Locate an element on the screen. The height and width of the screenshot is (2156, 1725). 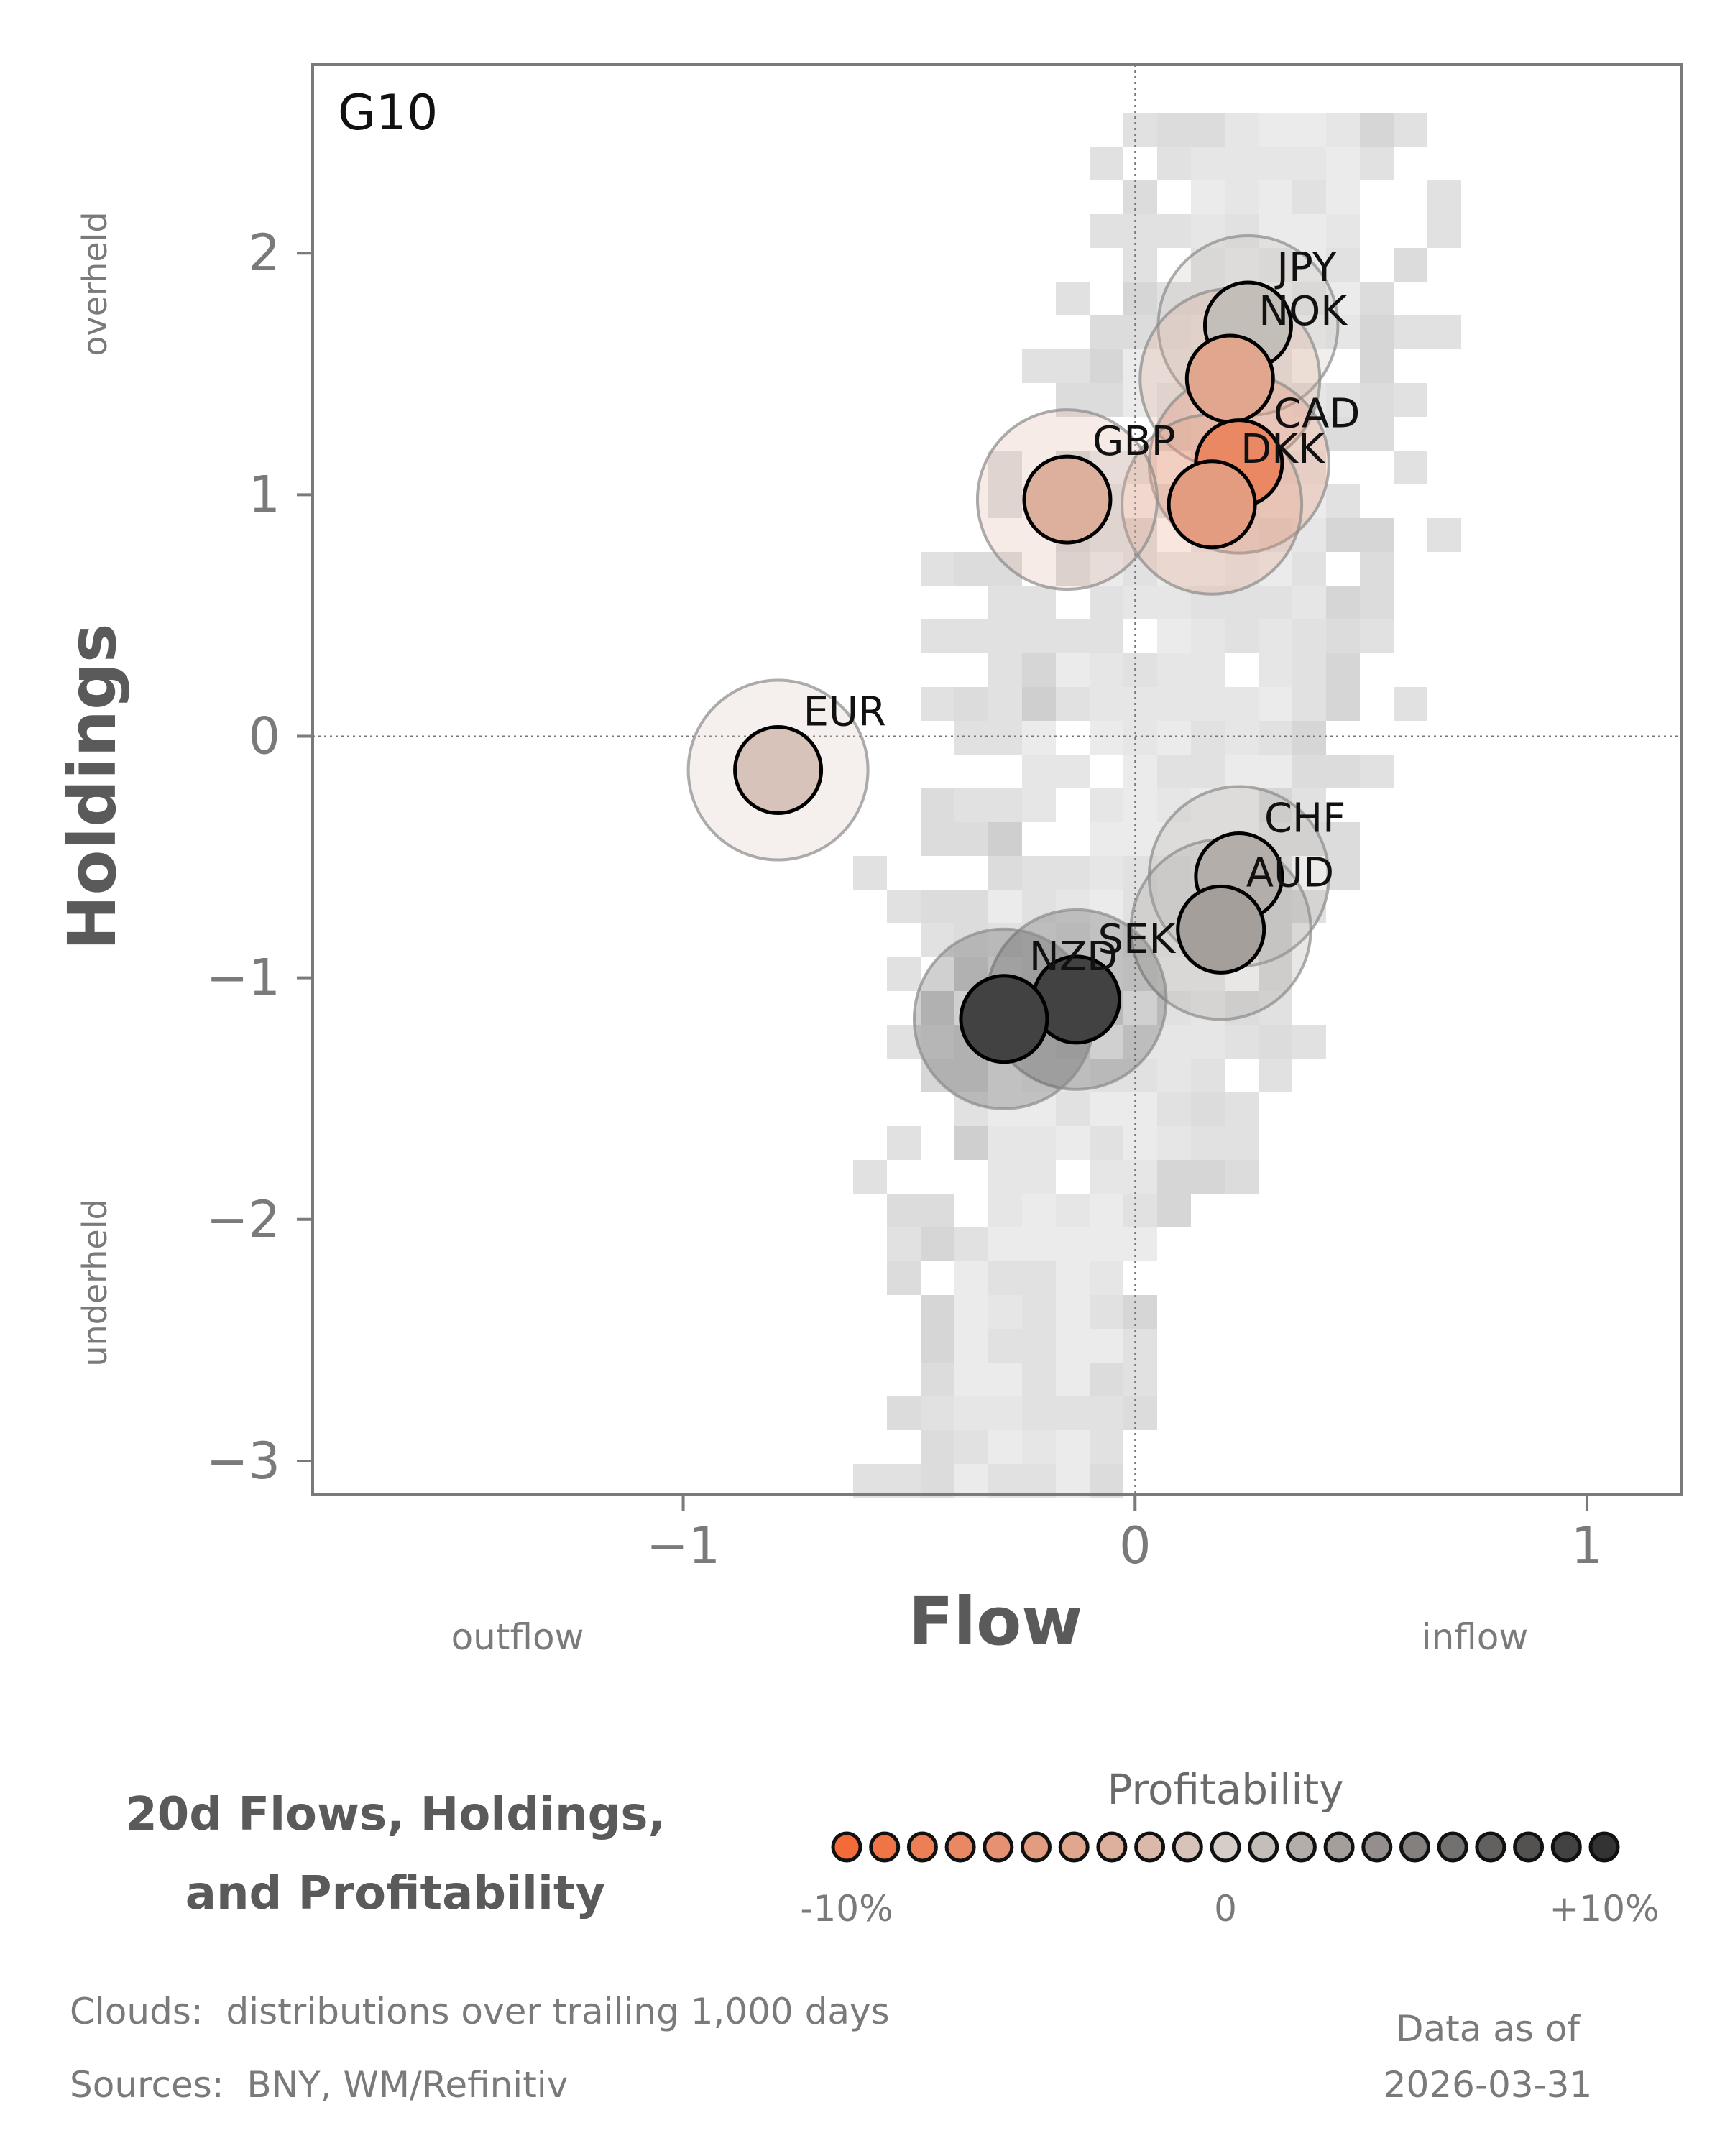
y-tick-label: −1 is located at coordinates (243, 978).